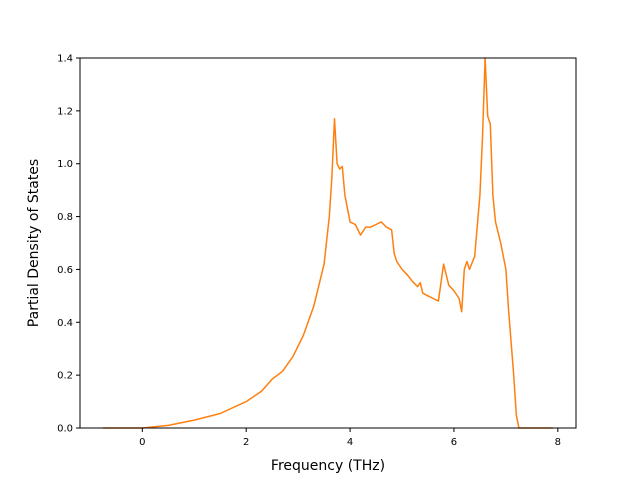  I want to click on y-tick-label: 1.0, so click(65, 164).